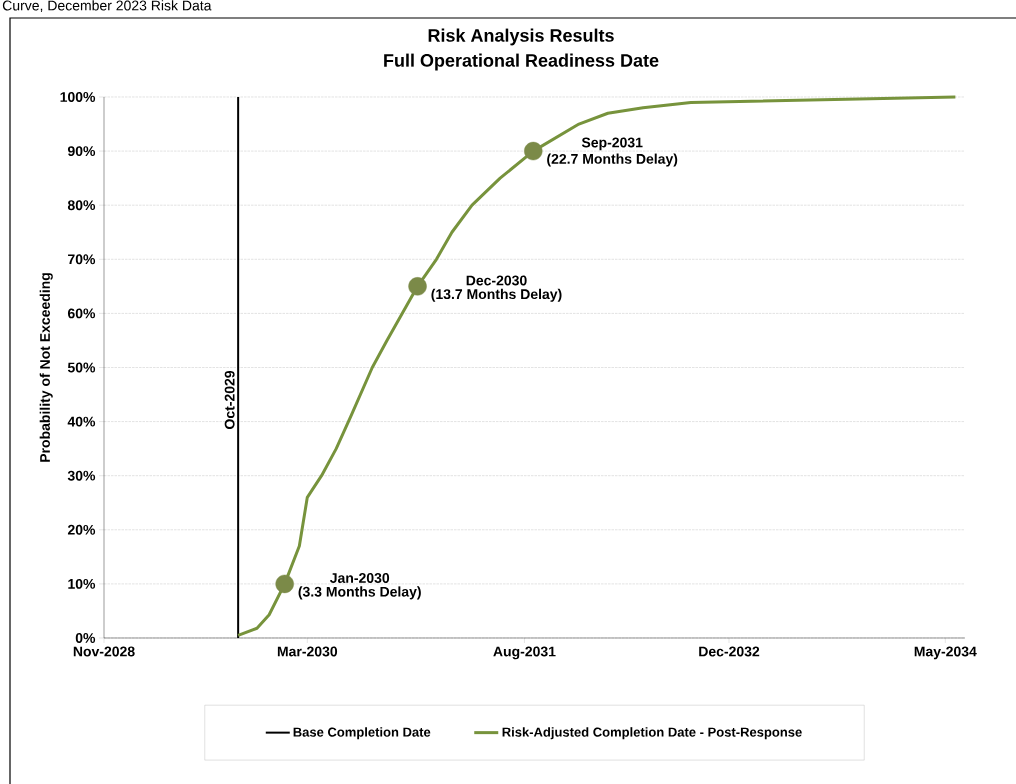 The height and width of the screenshot is (784, 1016). Describe the element at coordinates (107, 6) in the screenshot. I see `text: Curve, December 2023 Risk Data` at that location.